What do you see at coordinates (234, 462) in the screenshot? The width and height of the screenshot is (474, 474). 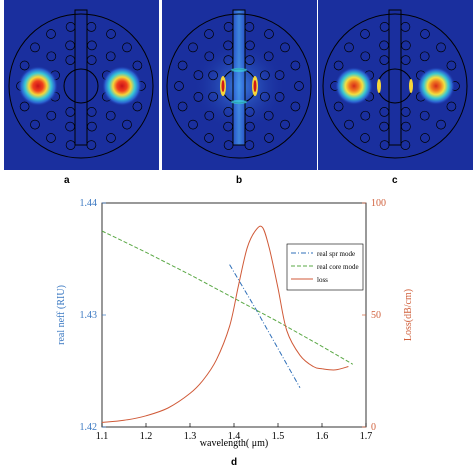 I see `panel-label-d: d` at bounding box center [234, 462].